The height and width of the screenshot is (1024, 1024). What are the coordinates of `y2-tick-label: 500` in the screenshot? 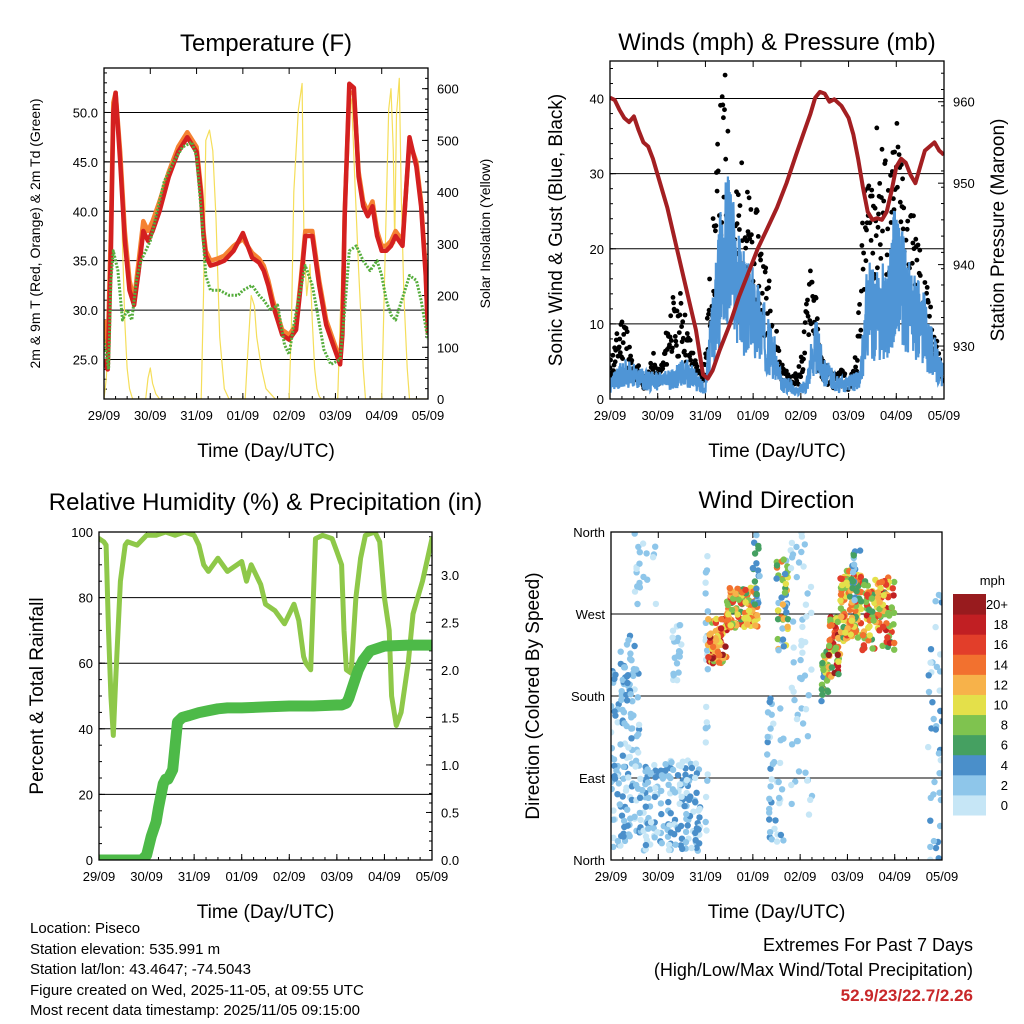 It's located at (448, 140).